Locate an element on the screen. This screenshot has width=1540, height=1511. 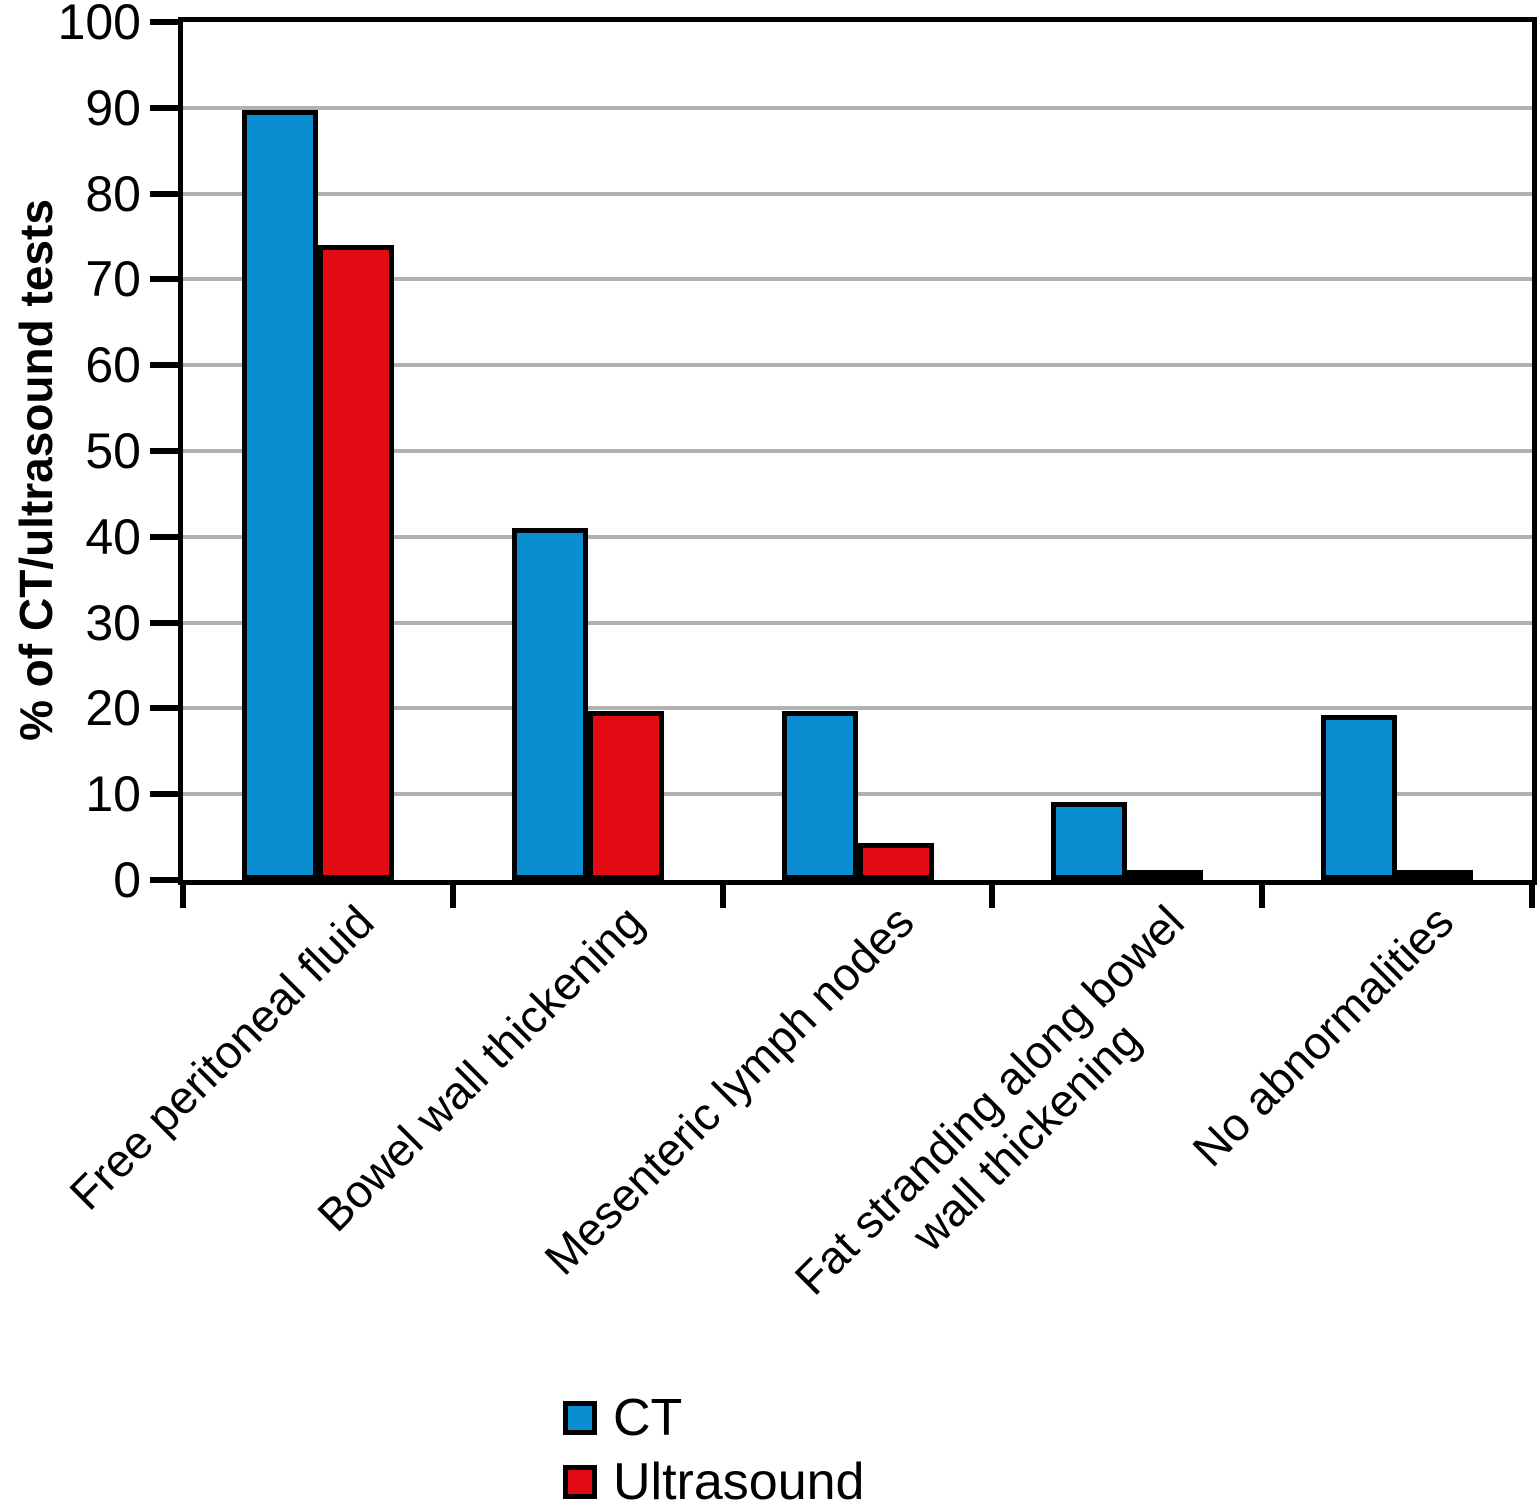
y-tick-label-60: 60 is located at coordinates (113, 365).